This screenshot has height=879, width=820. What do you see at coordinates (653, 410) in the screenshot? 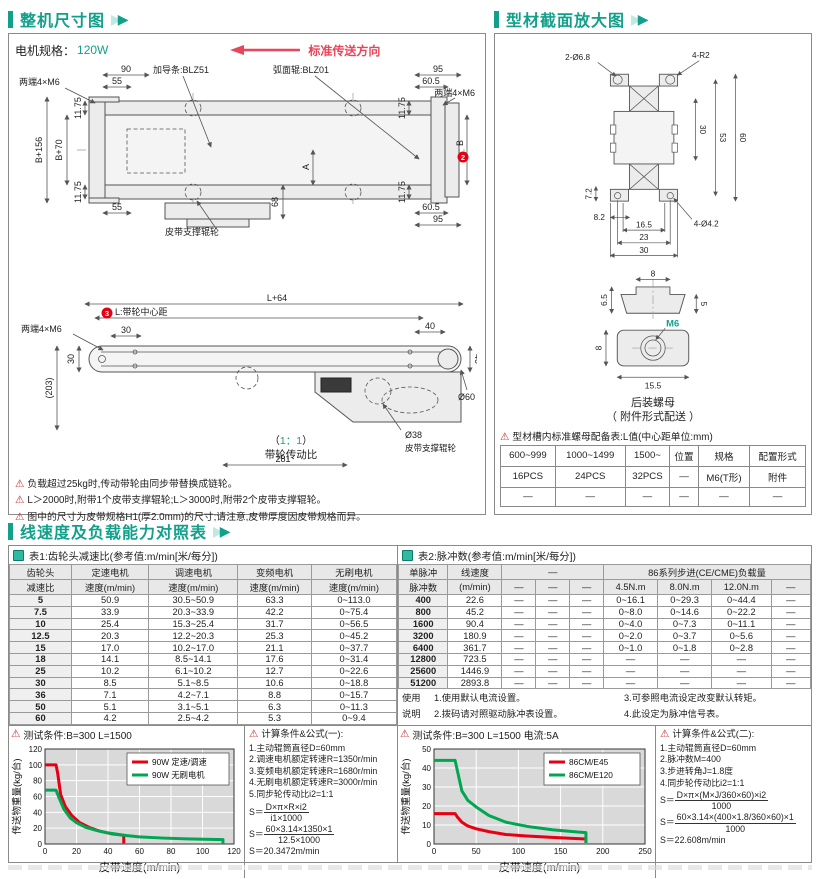
I see `nut-caption: 后装螺母 （ 附件形式配送 ）` at bounding box center [653, 410].